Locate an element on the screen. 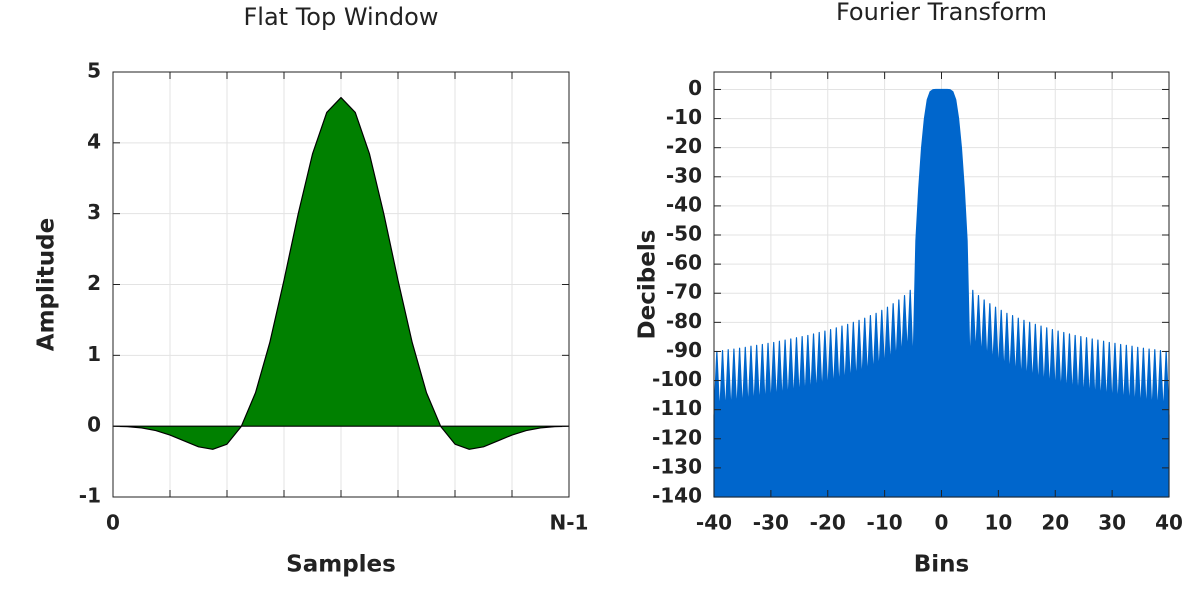 This screenshot has width=1200, height=600. y-tick-label: -100 is located at coordinates (677, 379).